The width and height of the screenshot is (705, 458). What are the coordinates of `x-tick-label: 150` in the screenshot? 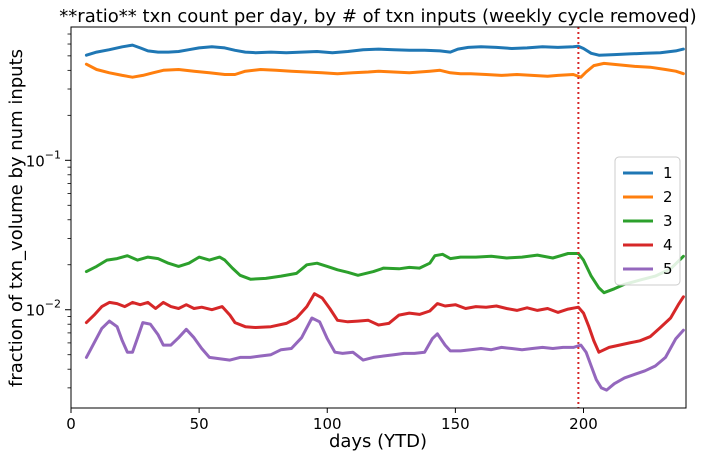 It's located at (455, 424).